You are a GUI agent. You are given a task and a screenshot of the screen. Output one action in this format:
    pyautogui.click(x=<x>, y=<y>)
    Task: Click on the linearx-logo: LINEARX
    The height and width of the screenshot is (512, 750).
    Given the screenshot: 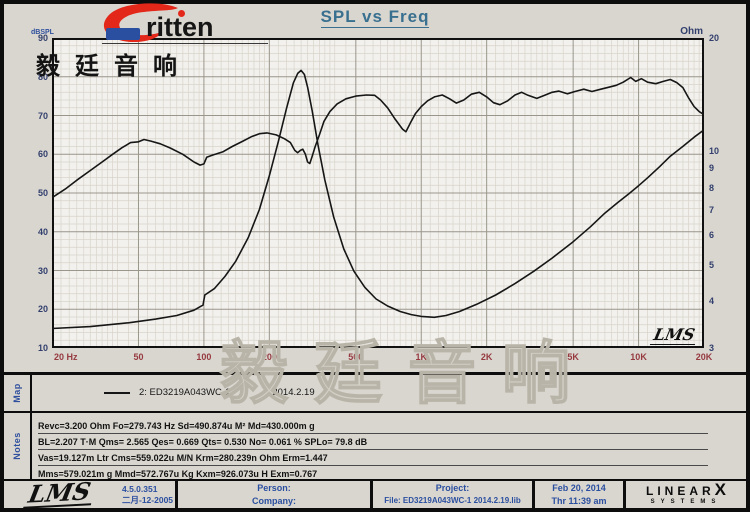 What is the action you would take?
    pyautogui.click(x=686, y=490)
    